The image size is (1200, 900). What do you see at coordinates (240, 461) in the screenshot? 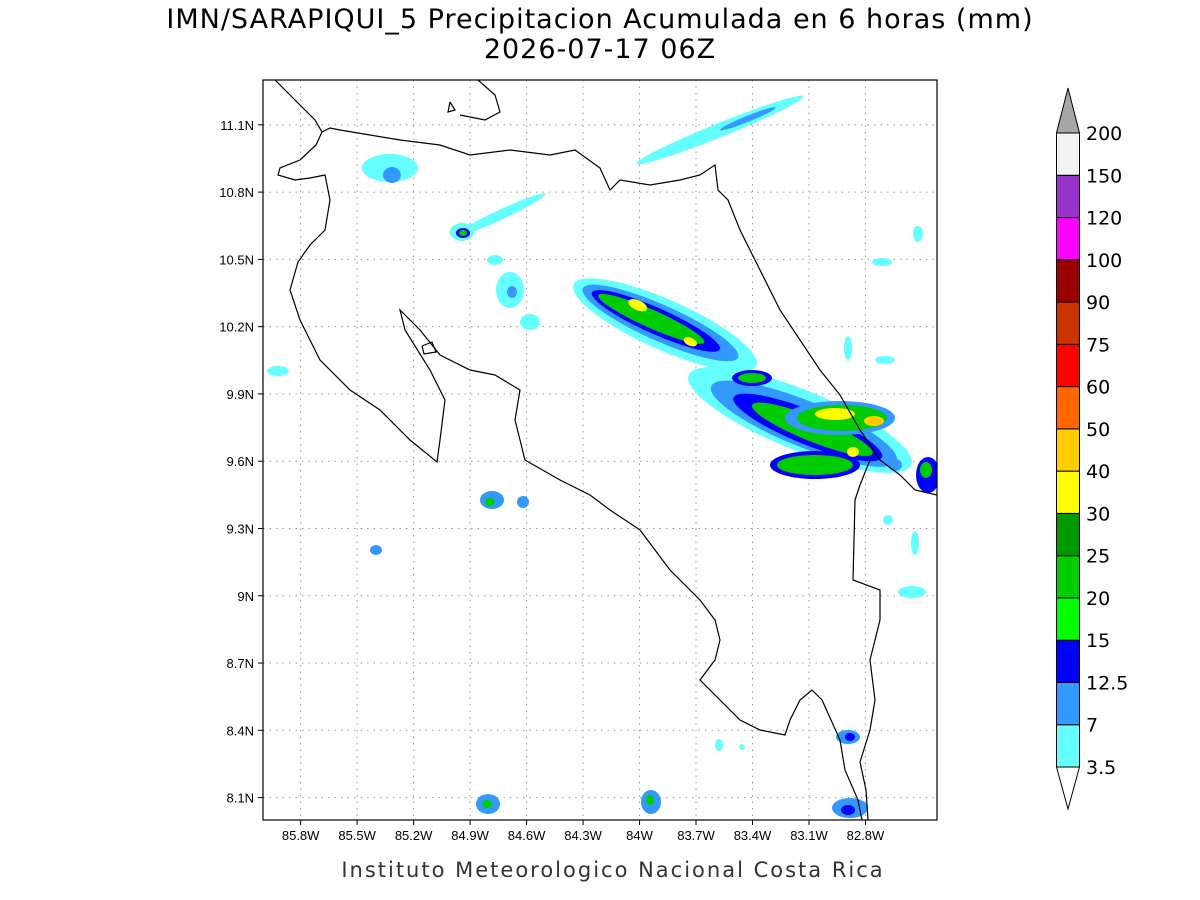
I see `y-tick-label: 9.6N` at bounding box center [240, 461].